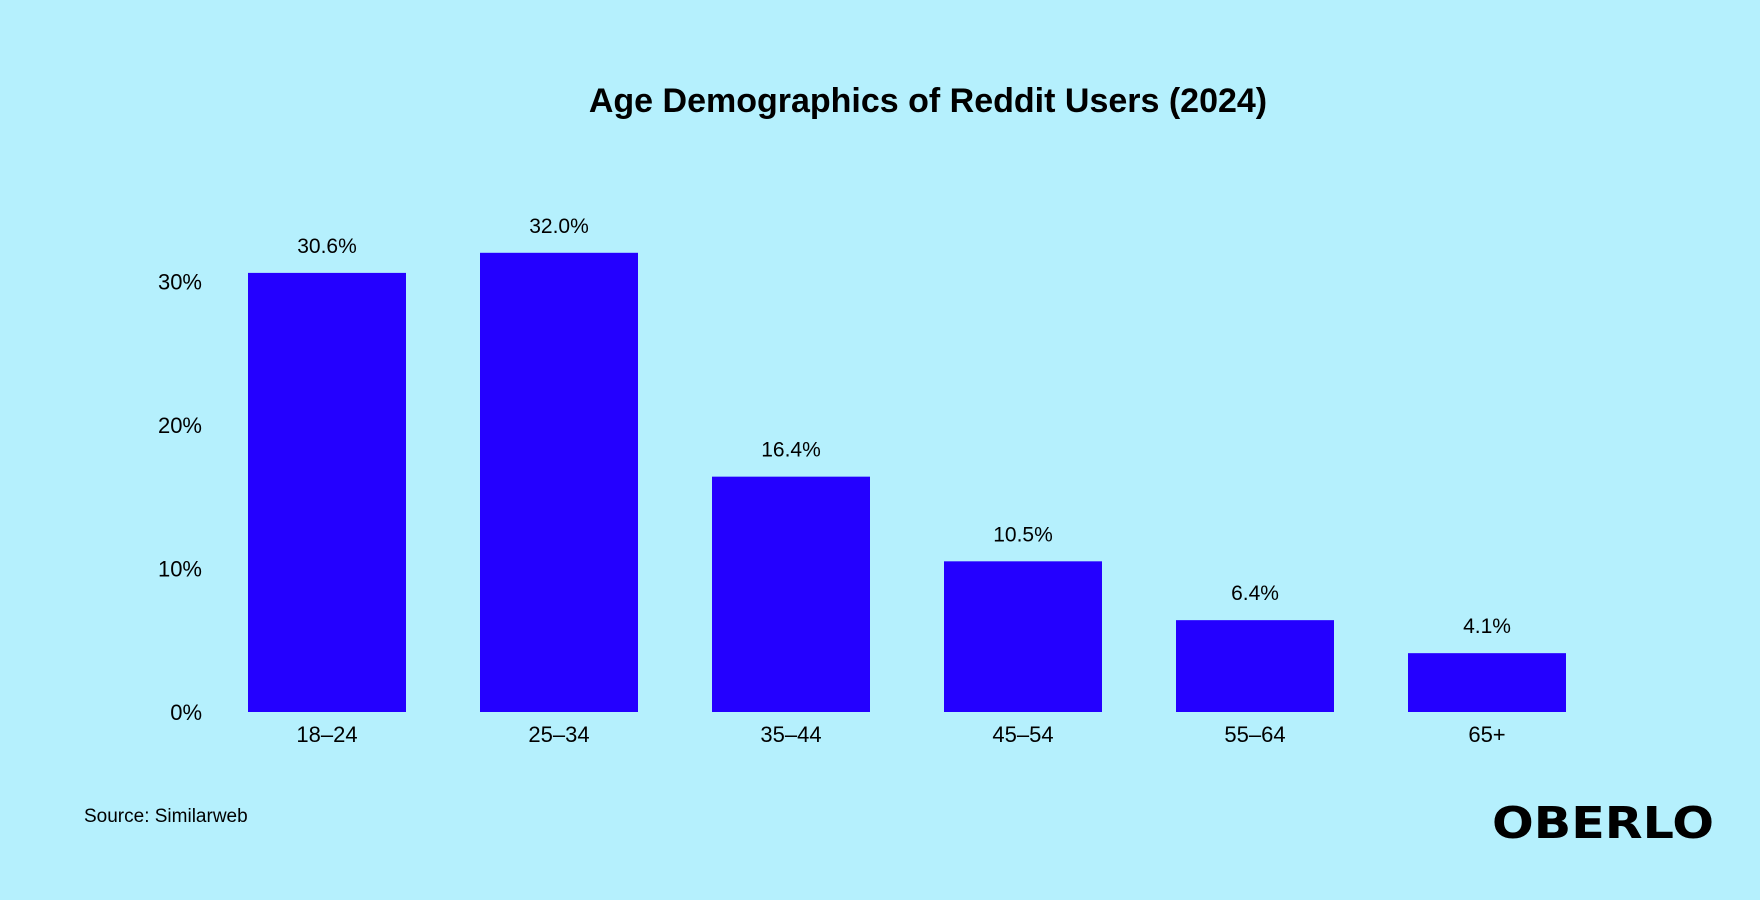 Image resolution: width=1760 pixels, height=900 pixels. Describe the element at coordinates (928, 101) in the screenshot. I see `chart-title: Age Demographics of Reddit Users (2024)` at that location.